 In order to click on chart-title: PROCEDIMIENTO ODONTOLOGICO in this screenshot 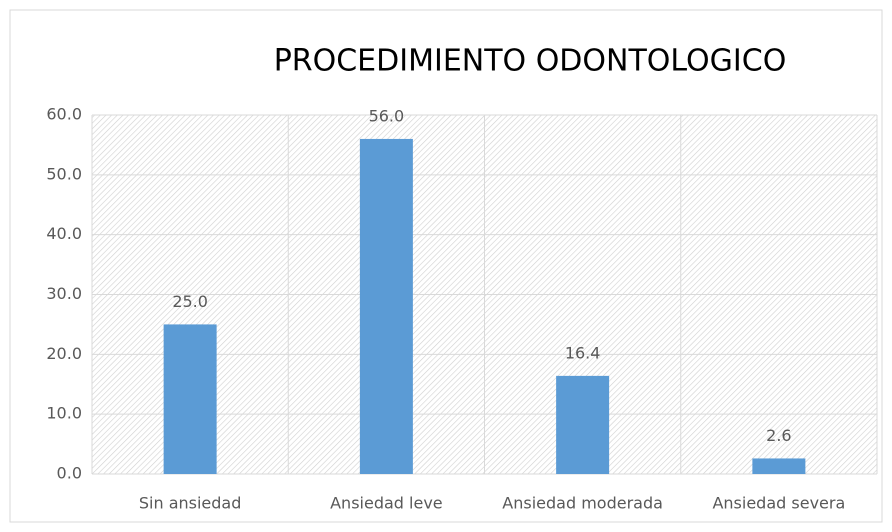, I will do `click(530, 61)`.